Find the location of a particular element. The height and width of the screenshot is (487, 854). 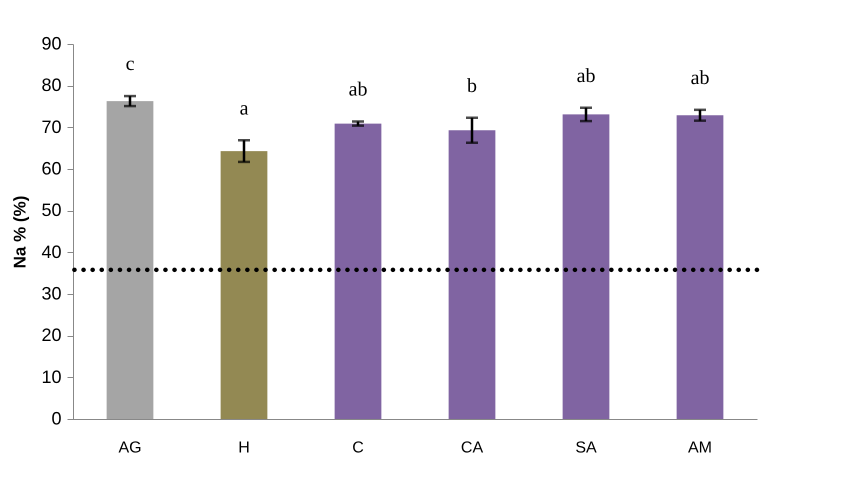

x-tick-label: SA is located at coordinates (586, 448).